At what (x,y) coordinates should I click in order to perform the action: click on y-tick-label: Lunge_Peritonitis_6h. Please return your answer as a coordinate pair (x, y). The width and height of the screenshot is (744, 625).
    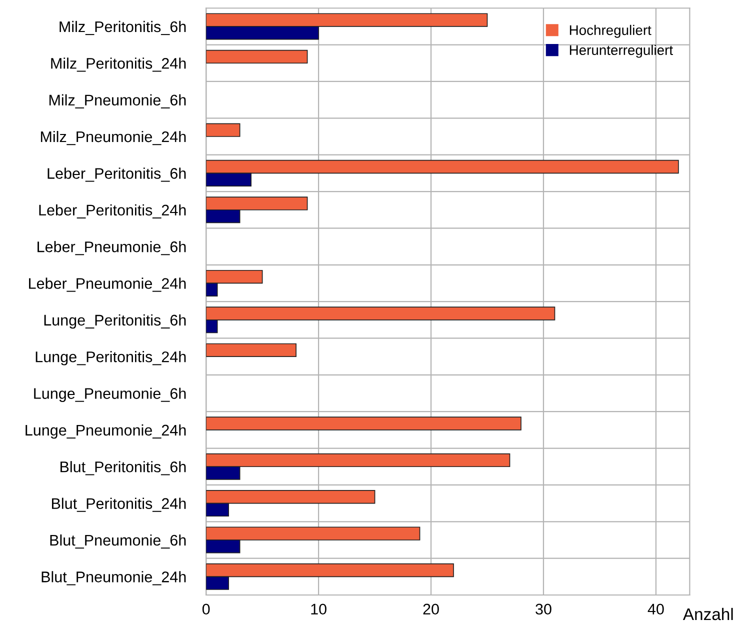
    Looking at the image, I should click on (115, 321).